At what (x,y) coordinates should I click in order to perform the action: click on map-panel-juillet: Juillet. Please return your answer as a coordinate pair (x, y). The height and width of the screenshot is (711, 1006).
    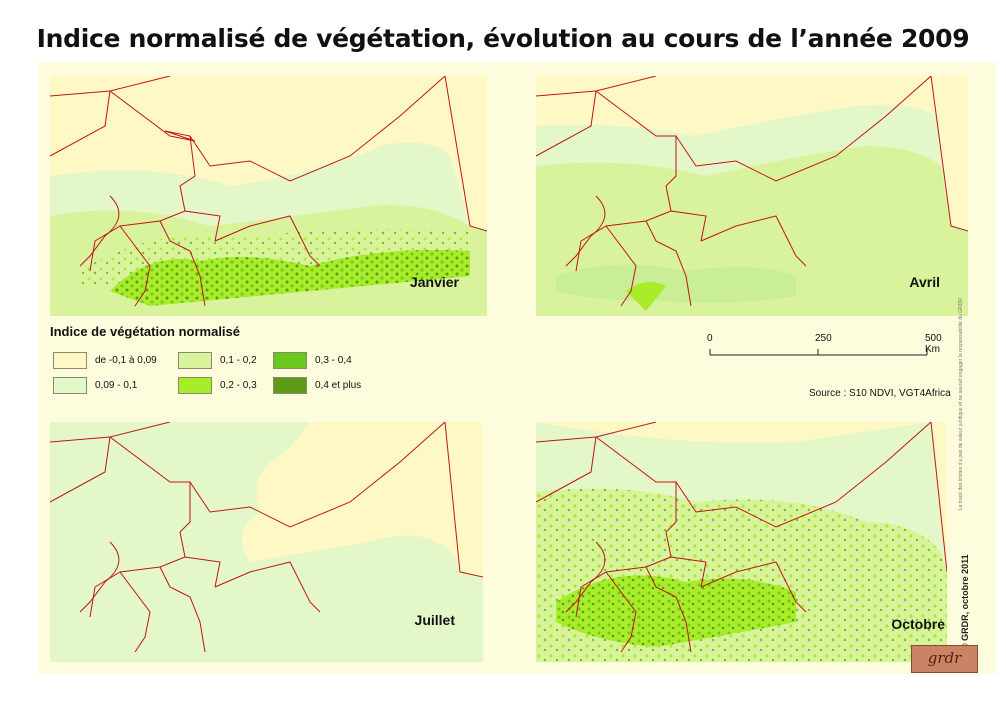
    Looking at the image, I should click on (266, 542).